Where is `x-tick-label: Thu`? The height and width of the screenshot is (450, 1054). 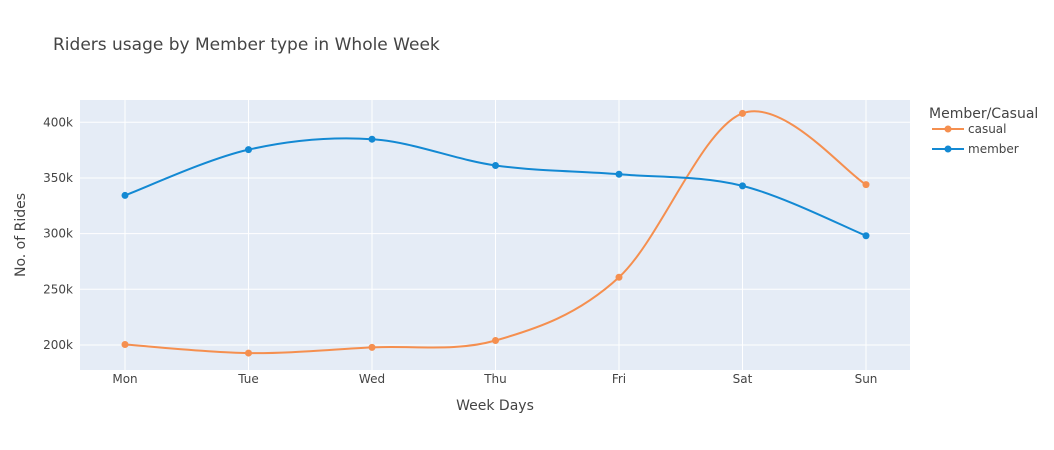 x-tick-label: Thu is located at coordinates (495, 379).